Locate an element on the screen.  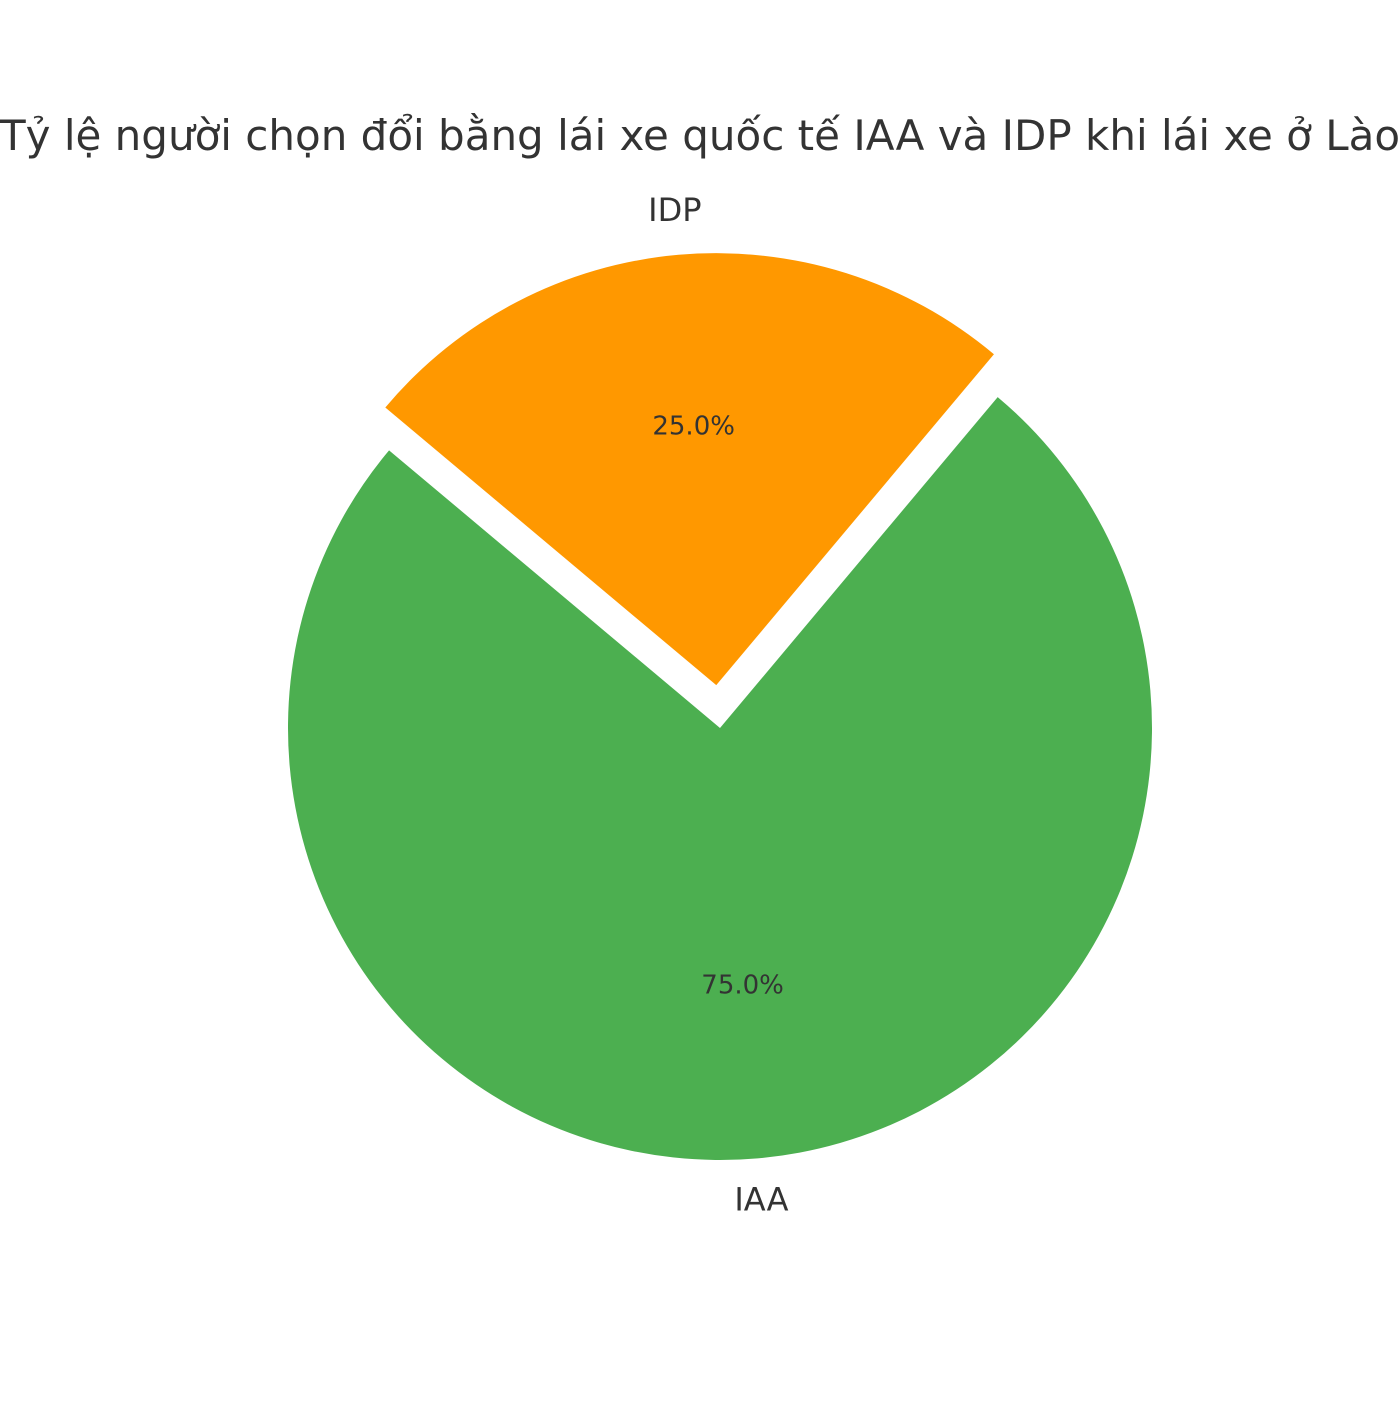
pct-label-idp: 25.0% is located at coordinates (693, 426).